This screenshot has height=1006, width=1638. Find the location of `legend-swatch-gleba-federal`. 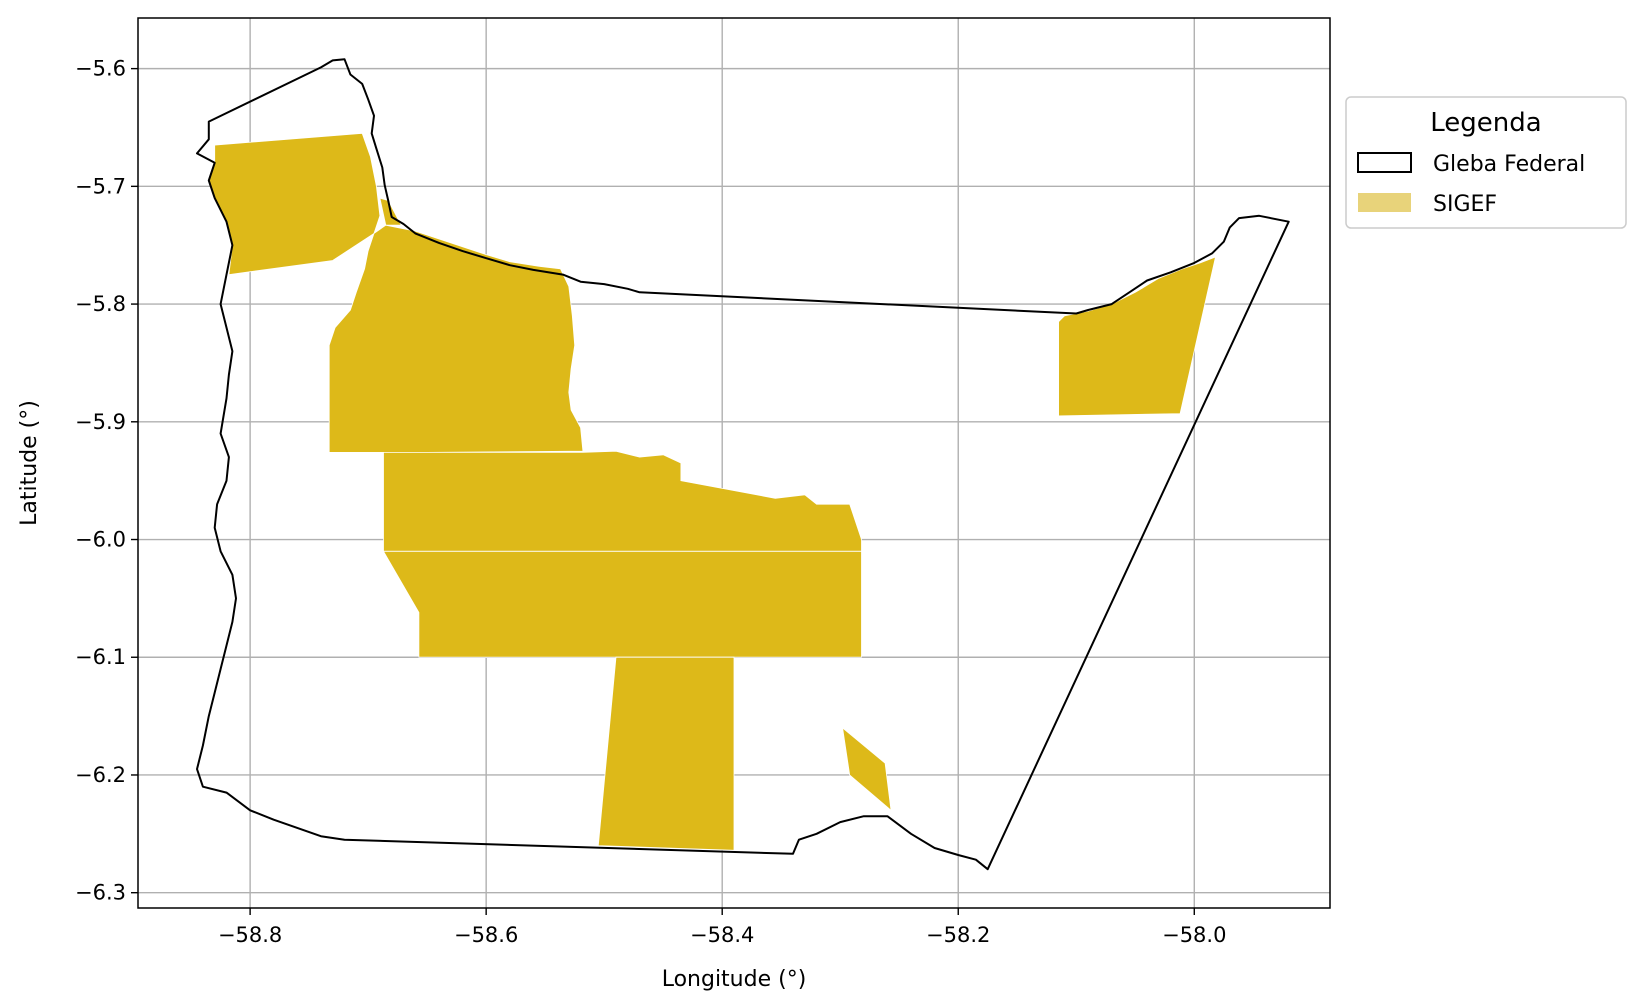

legend-swatch-gleba-federal is located at coordinates (1384, 162).